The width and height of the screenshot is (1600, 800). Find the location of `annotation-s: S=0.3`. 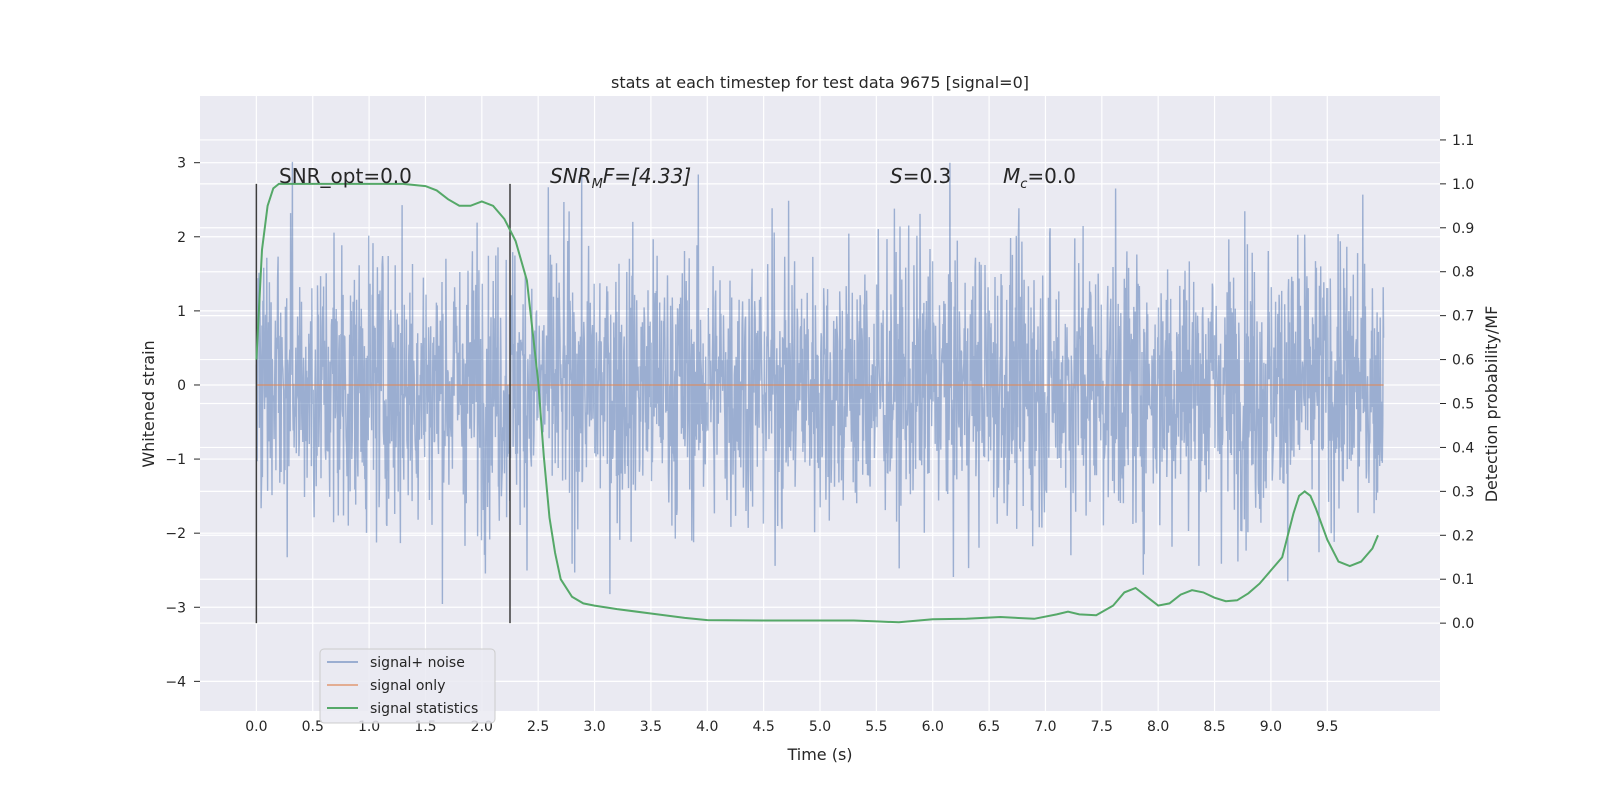

annotation-s: S=0.3 is located at coordinates (920, 176).